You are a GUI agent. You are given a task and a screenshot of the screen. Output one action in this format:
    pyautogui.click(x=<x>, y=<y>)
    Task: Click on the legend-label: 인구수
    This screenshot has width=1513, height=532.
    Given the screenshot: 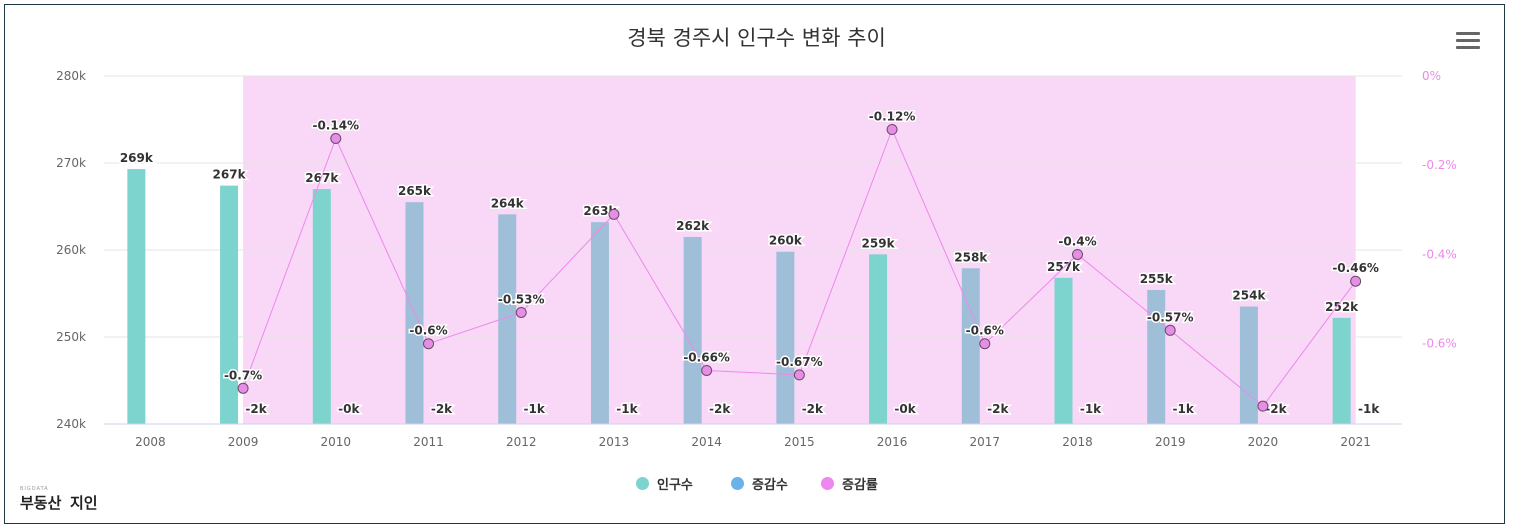 What is the action you would take?
    pyautogui.click(x=675, y=485)
    